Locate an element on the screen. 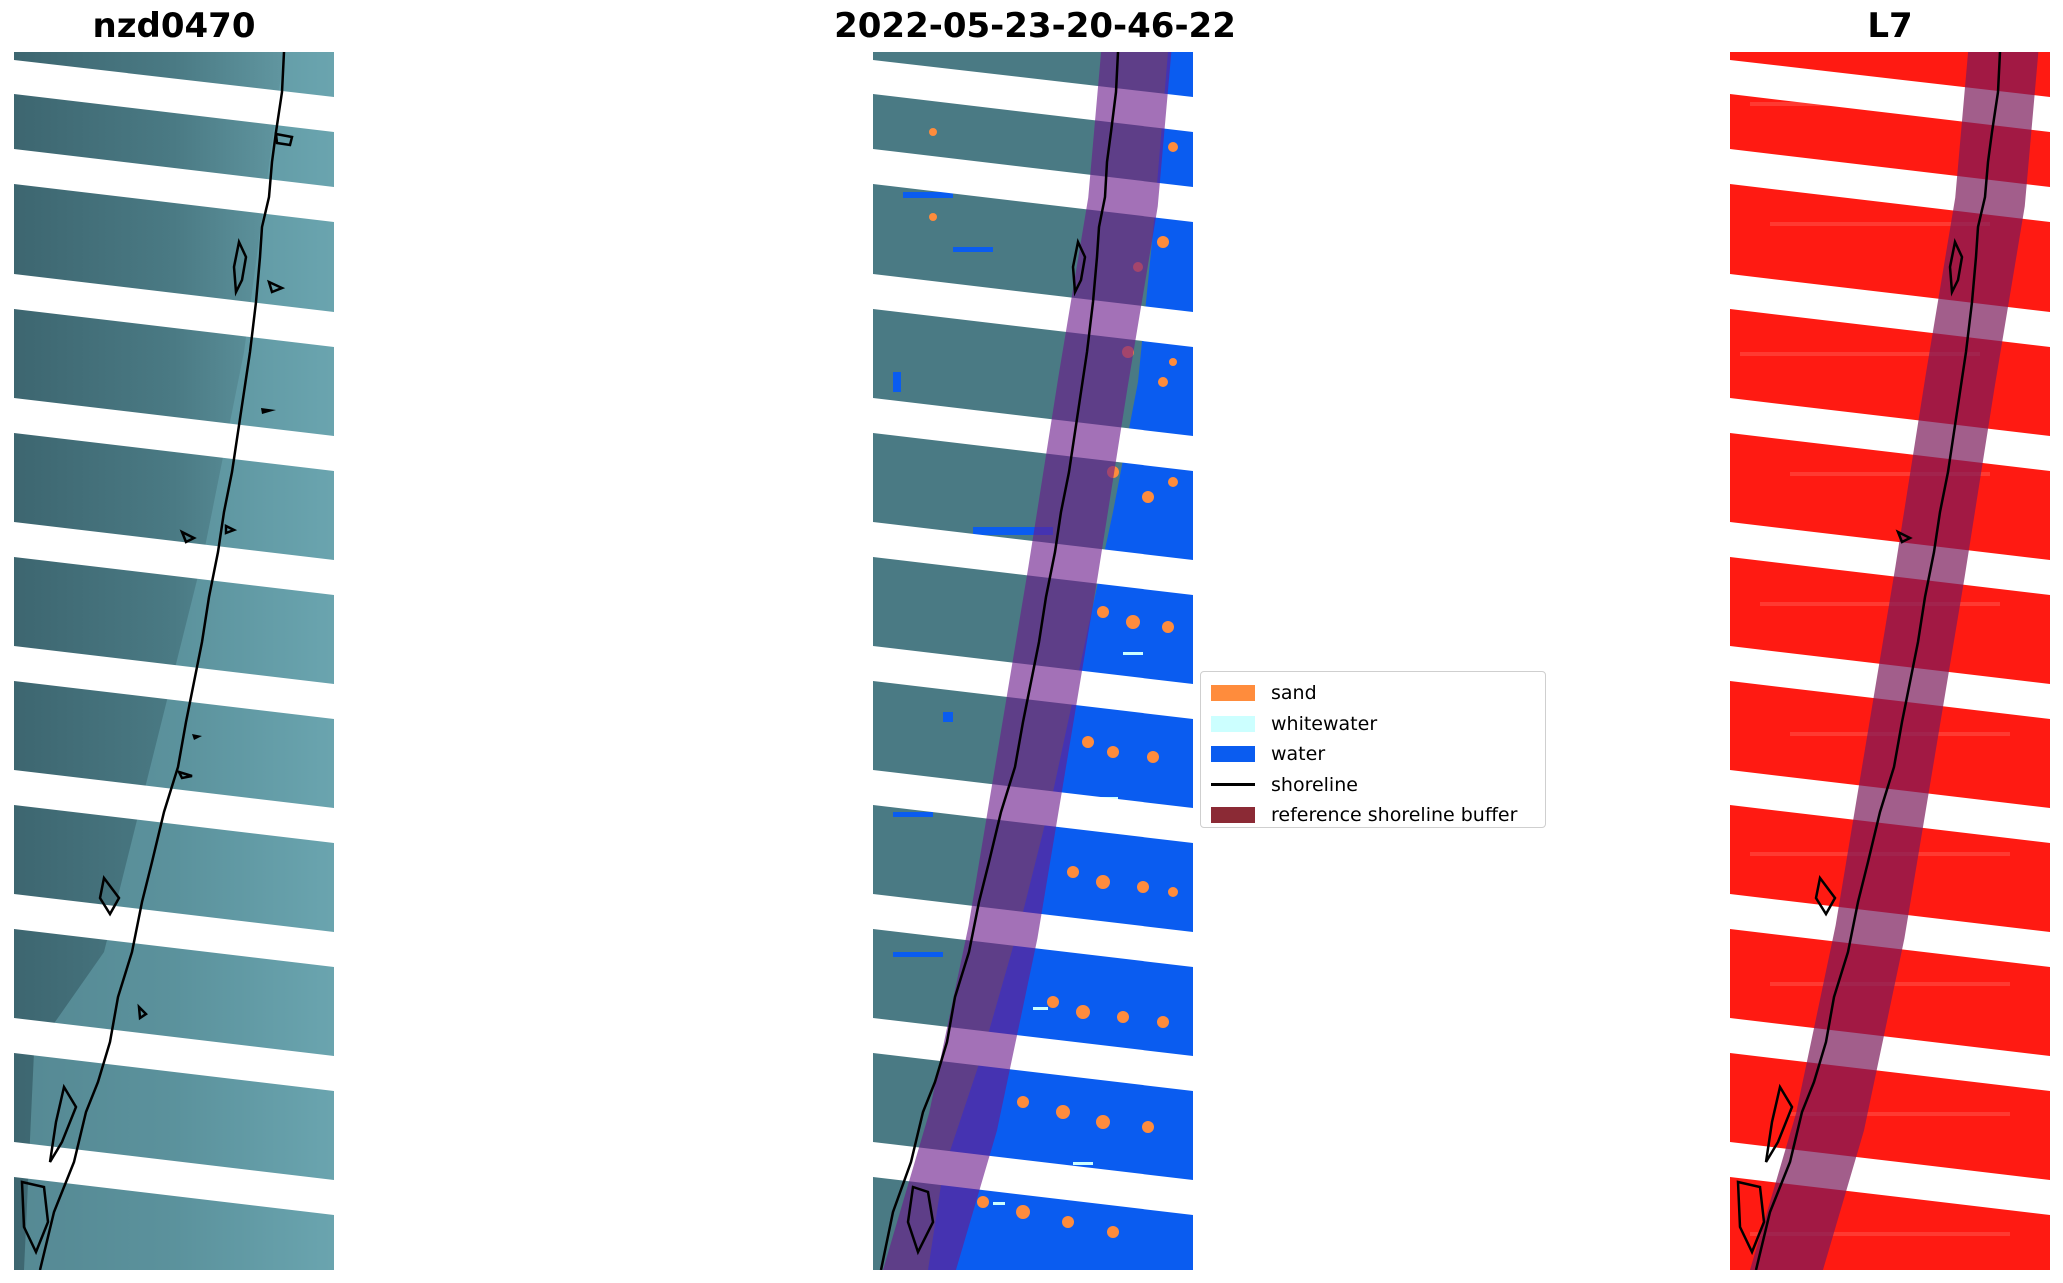 The image size is (2063, 1283). legend-swatch-sand is located at coordinates (1233, 693).